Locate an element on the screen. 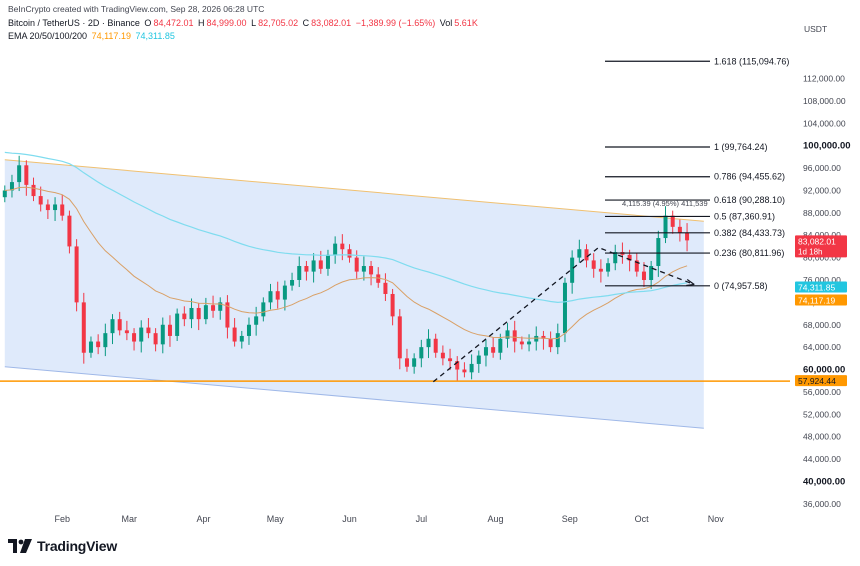 Image resolution: width=860 pixels, height=566 pixels. symbol-name: Bitcoin / TetherUS · 2D · Binance is located at coordinates (74, 23).